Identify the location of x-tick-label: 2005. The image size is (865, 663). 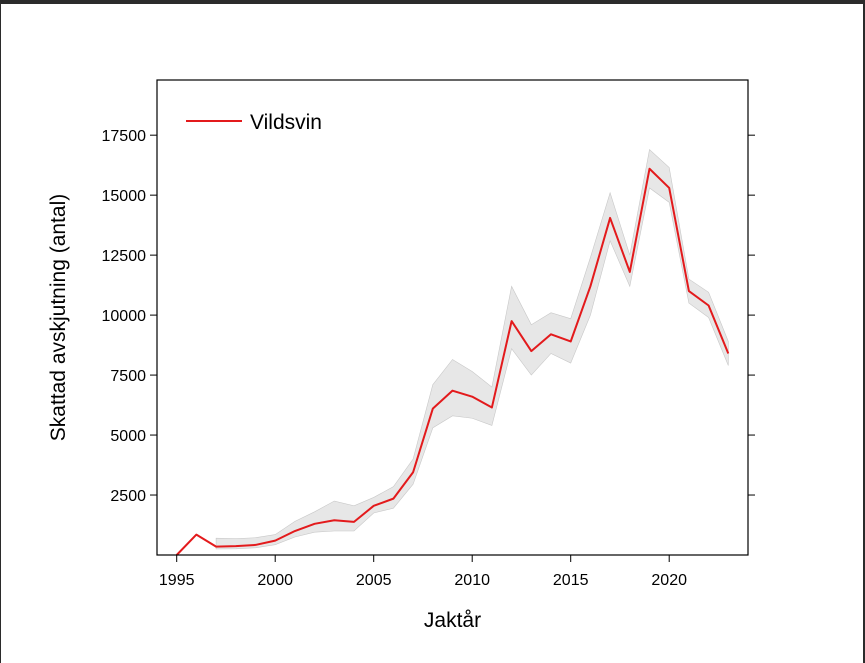
(374, 580).